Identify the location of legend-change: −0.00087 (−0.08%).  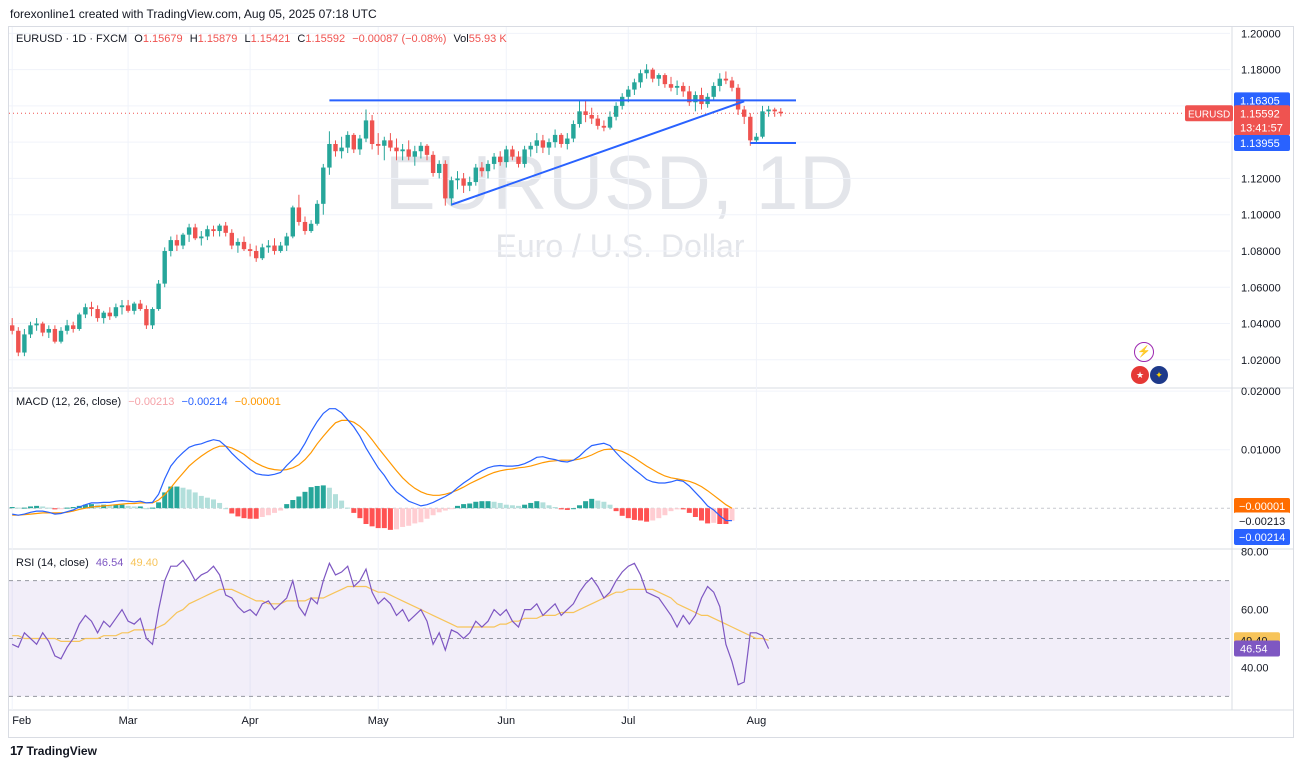
(399, 39).